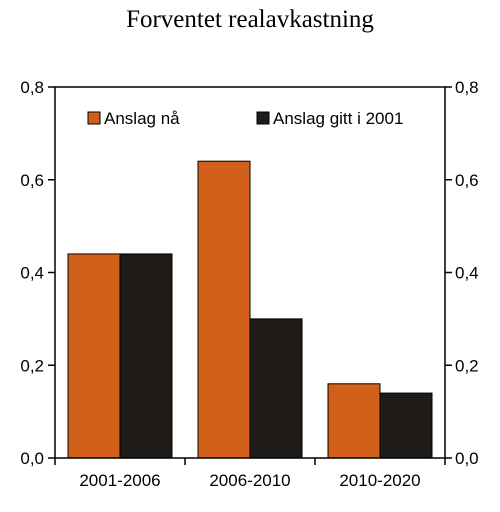 Image resolution: width=500 pixels, height=512 pixels. What do you see at coordinates (32, 87) in the screenshot?
I see `y-tick-label-left: 0,8` at bounding box center [32, 87].